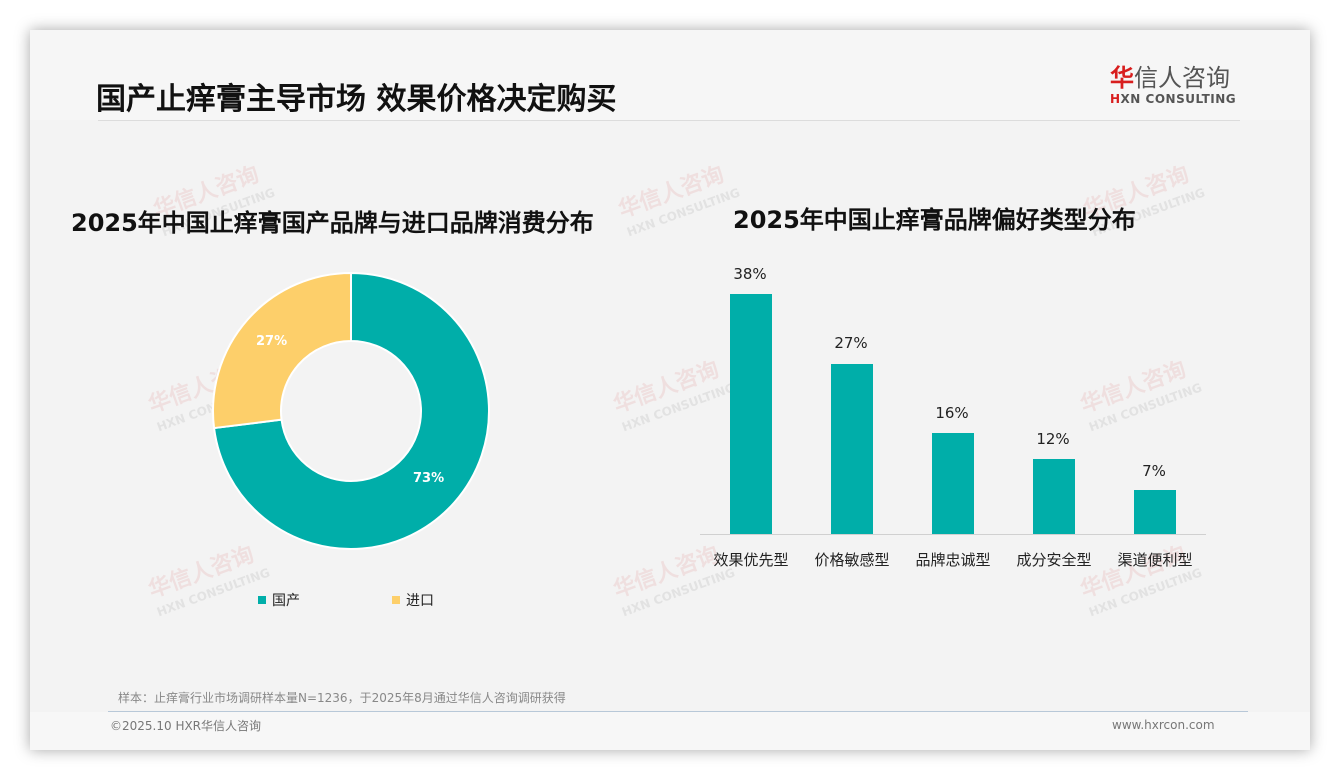 Image resolution: width=1340 pixels, height=780 pixels. I want to click on logo-cn-red: 华, so click(1122, 78).